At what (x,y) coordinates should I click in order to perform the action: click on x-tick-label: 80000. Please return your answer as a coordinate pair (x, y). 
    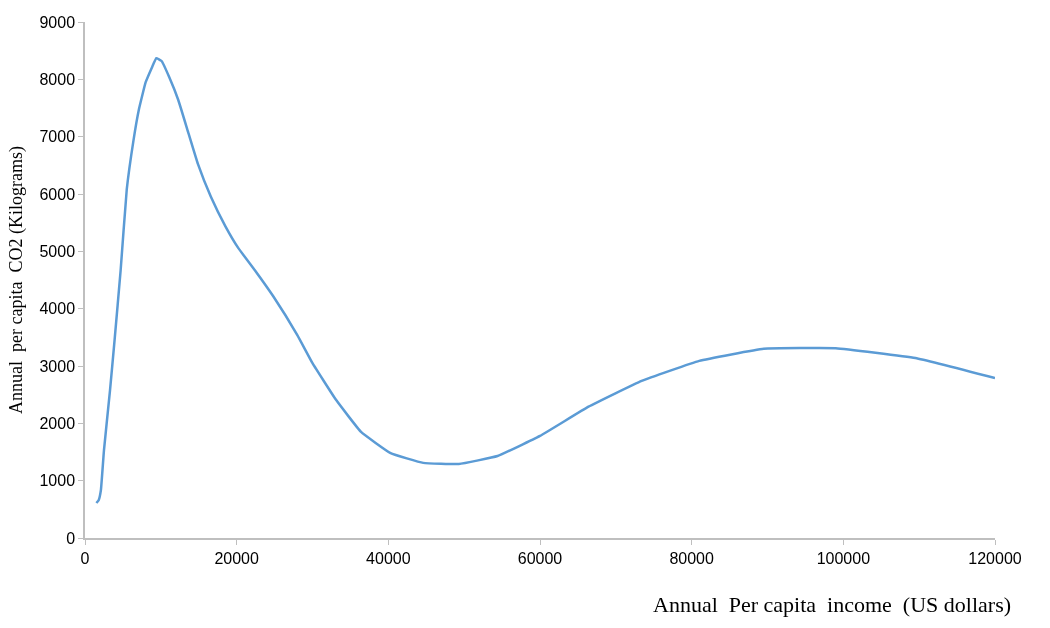
    Looking at the image, I should click on (692, 558).